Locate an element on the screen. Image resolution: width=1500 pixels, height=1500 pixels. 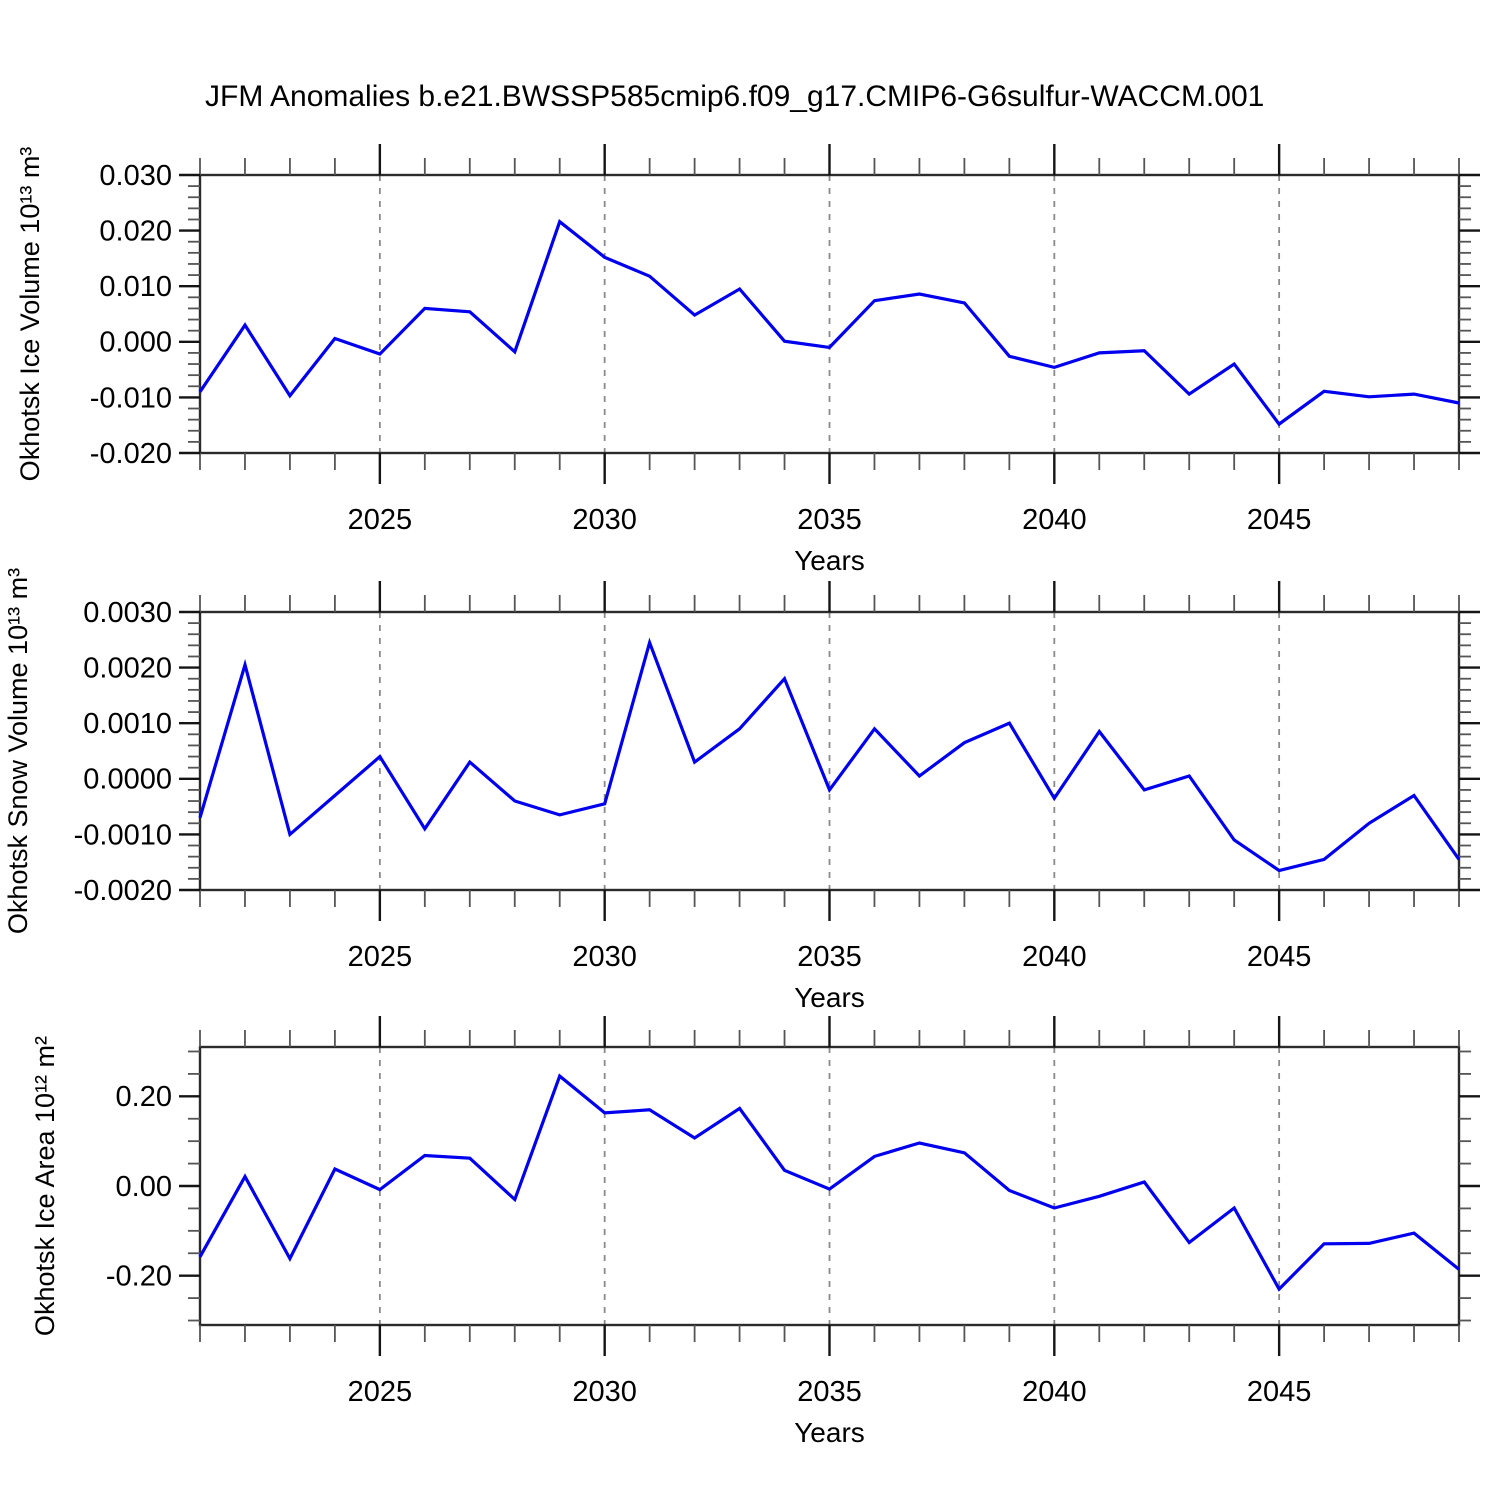
y-tick-label: 0.20 is located at coordinates (144, 1097).